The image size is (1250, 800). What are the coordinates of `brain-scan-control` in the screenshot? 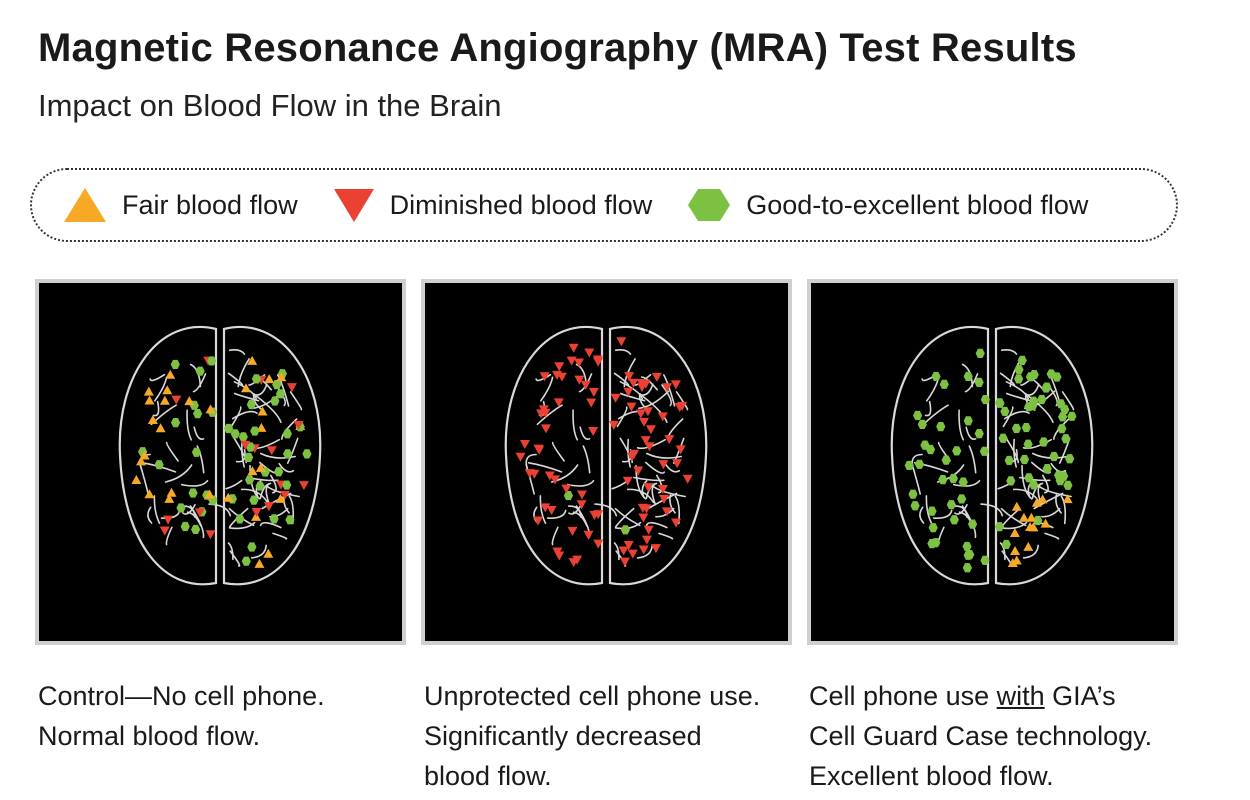 It's located at (220, 462).